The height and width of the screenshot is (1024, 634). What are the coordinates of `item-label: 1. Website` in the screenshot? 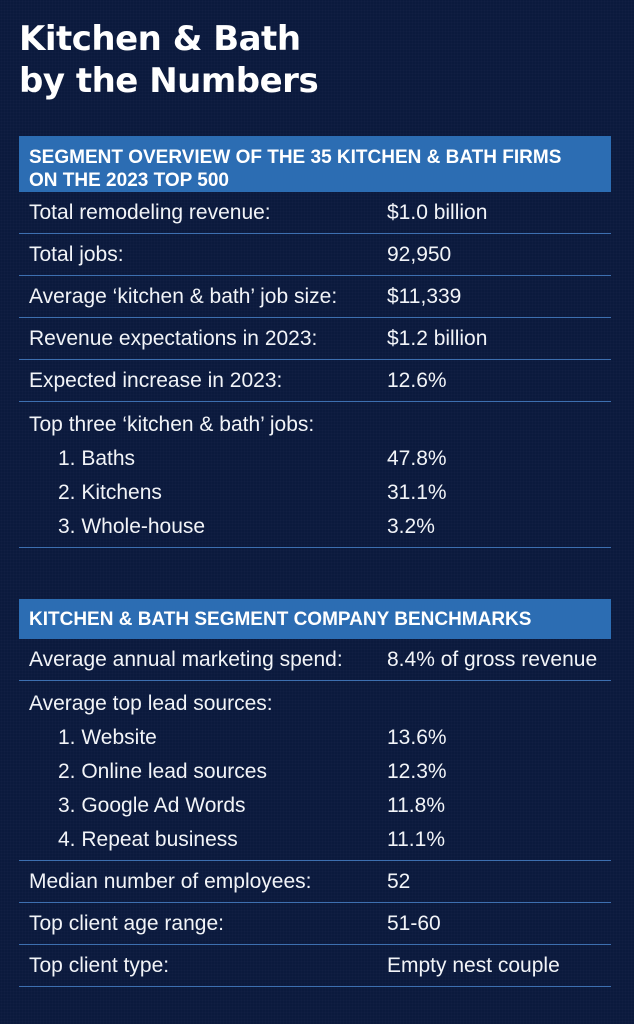 It's located at (107, 737).